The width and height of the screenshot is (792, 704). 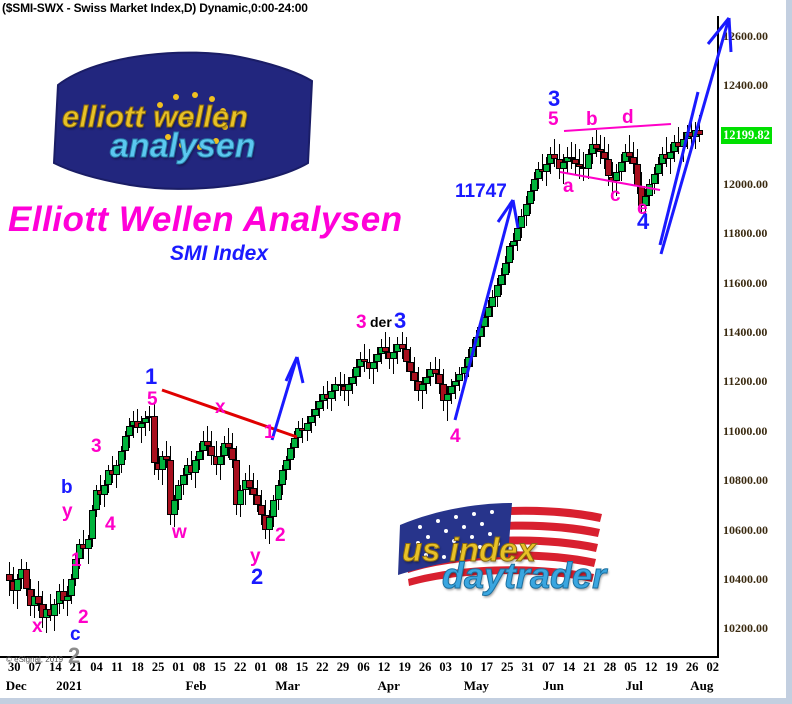 I want to click on wave-label: d, so click(x=628, y=117).